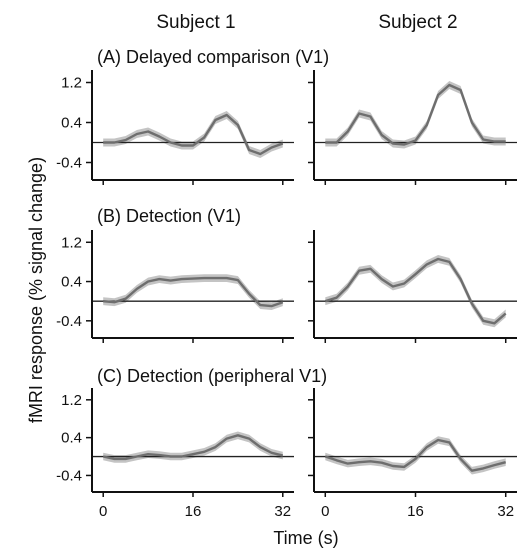 The width and height of the screenshot is (523, 549). What do you see at coordinates (305, 538) in the screenshot?
I see `x-axis-title: Time (s)` at bounding box center [305, 538].